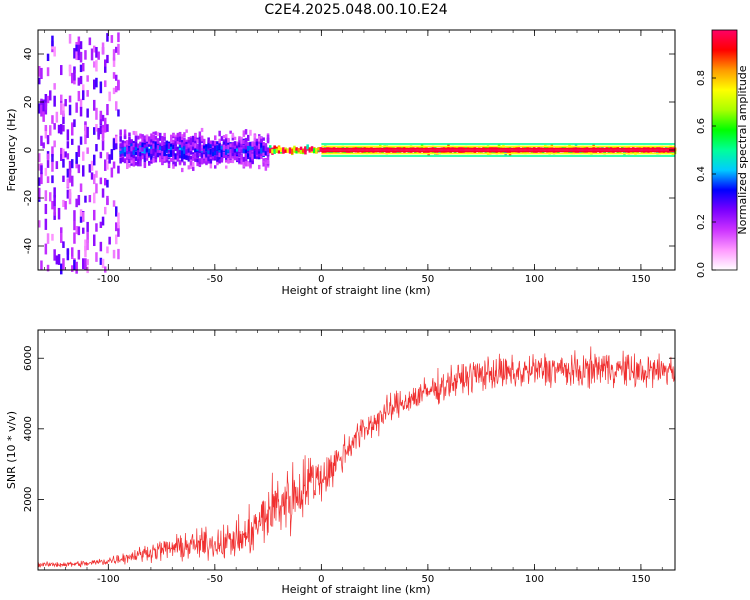 The width and height of the screenshot is (750, 600). Describe the element at coordinates (11, 150) in the screenshot. I see `spectrogram-y-axis-label: Frequency (Hz)` at that location.